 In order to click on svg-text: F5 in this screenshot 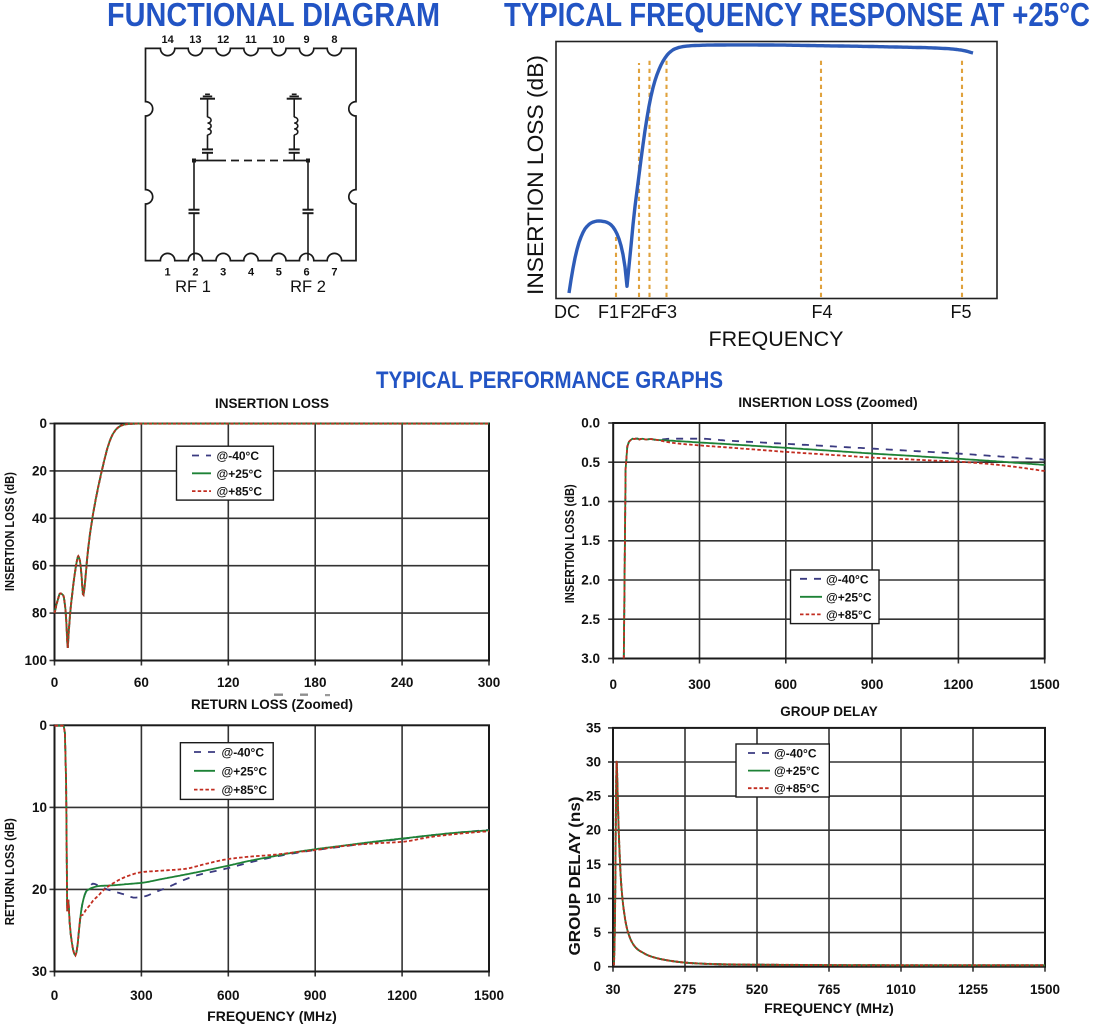, I will do `click(960, 312)`.